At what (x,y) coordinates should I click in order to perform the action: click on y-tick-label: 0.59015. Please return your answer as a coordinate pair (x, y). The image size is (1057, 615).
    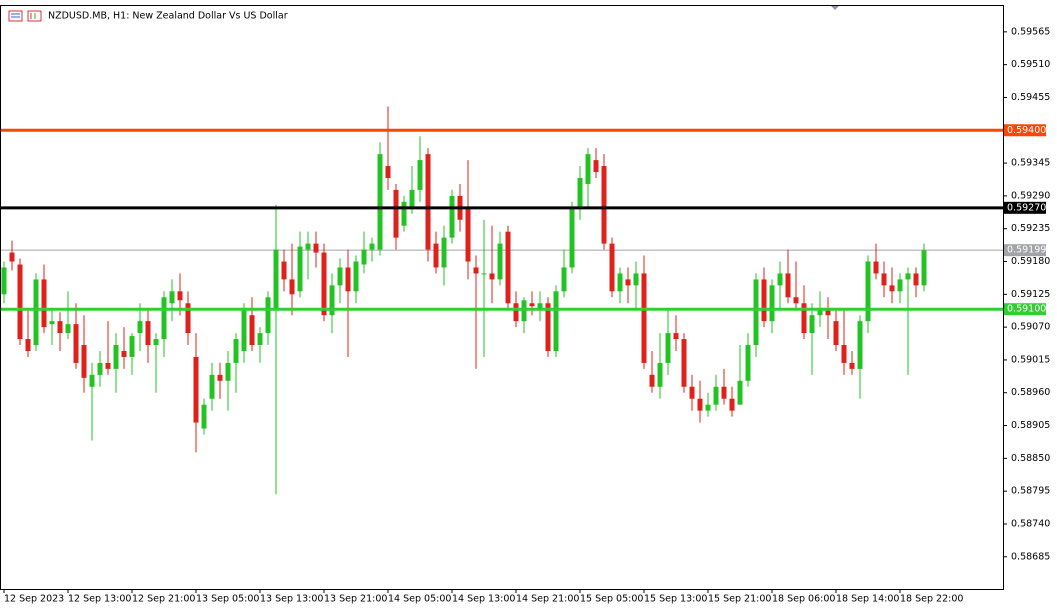
    Looking at the image, I should click on (1030, 359).